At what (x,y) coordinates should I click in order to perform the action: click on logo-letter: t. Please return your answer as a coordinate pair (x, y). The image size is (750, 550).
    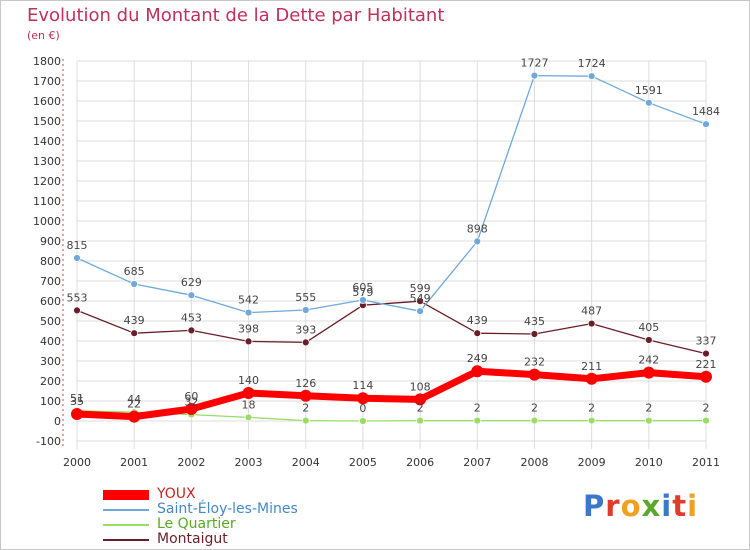
    Looking at the image, I should click on (680, 506).